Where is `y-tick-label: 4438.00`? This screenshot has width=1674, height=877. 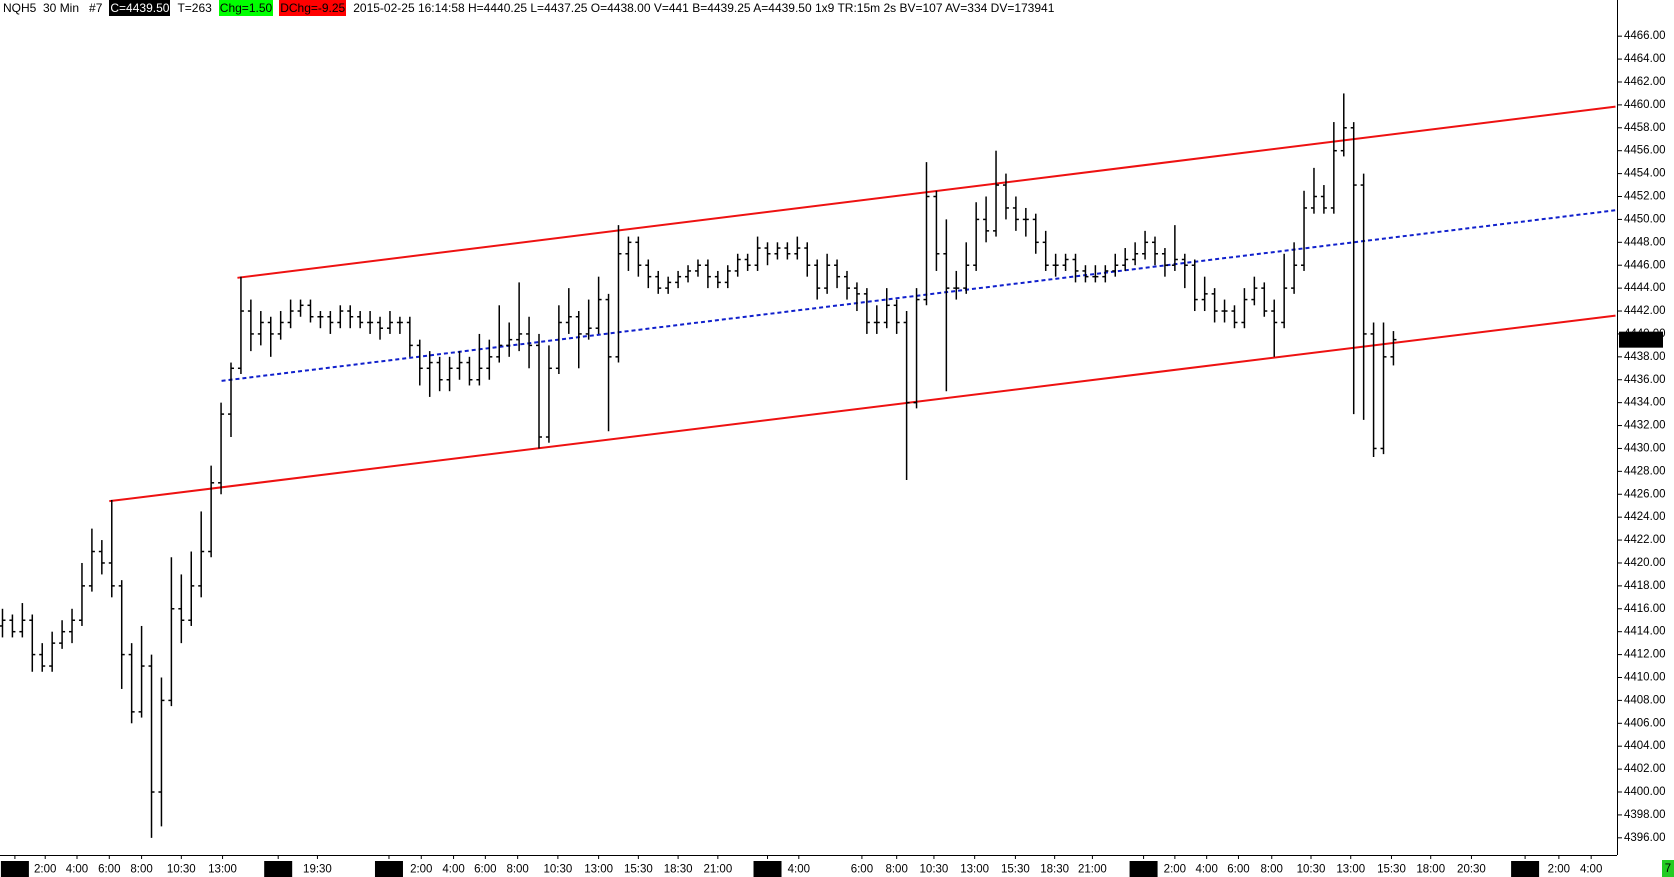
y-tick-label: 4438.00 is located at coordinates (1645, 357).